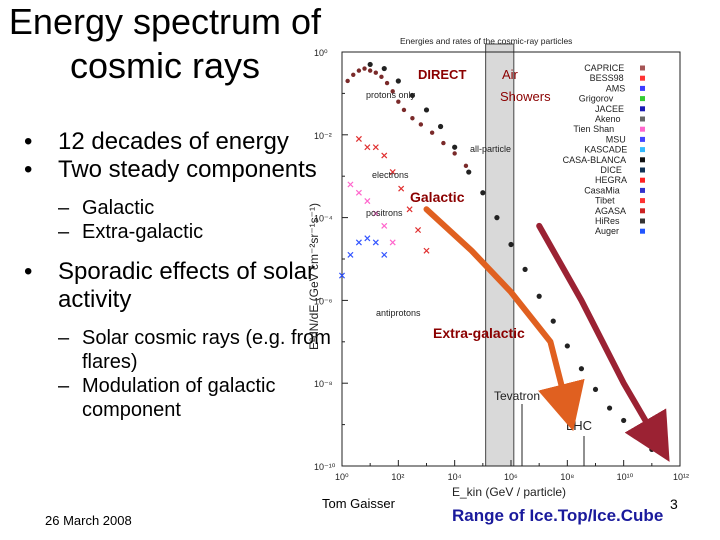 The height and width of the screenshot is (540, 720). Describe the element at coordinates (517, 396) in the screenshot. I see `label-tevatron: Tevatron` at that location.